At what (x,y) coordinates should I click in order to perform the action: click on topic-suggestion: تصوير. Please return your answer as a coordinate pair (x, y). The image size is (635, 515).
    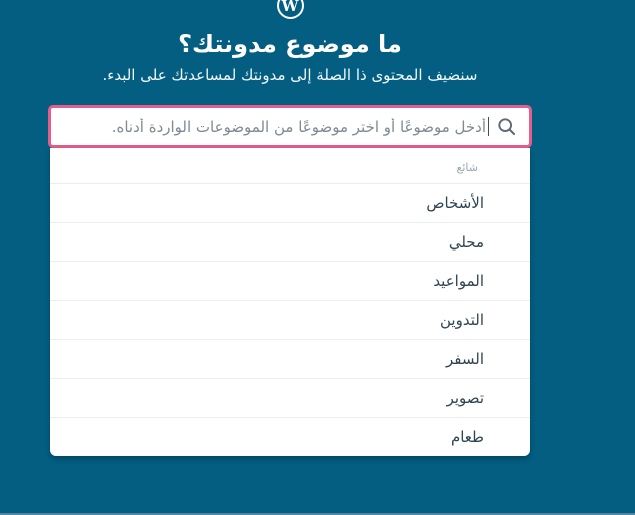
    Looking at the image, I should click on (290, 397).